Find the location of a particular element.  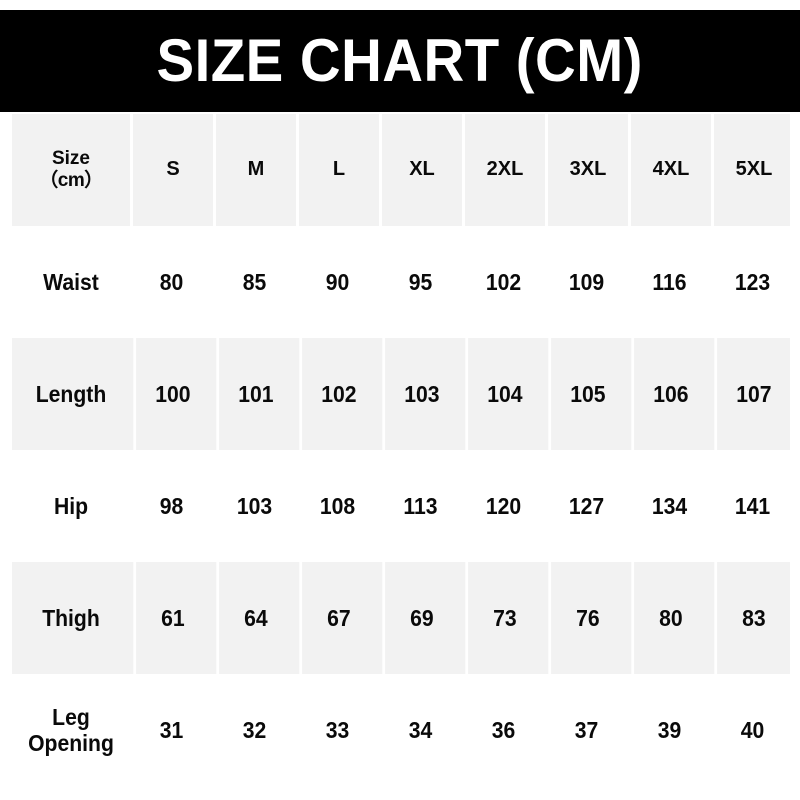

cell-waist-l: 90 is located at coordinates (337, 281).